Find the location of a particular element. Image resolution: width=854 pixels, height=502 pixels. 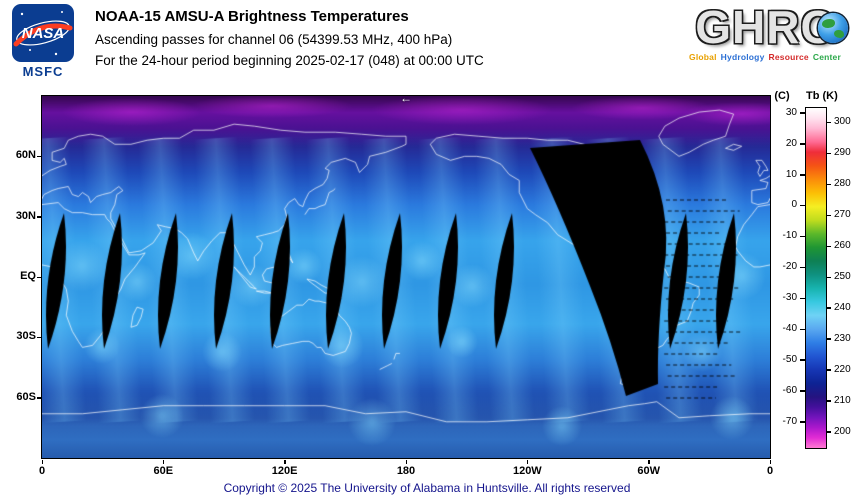

colorbar-kelvin-label: 220 is located at coordinates (842, 369).